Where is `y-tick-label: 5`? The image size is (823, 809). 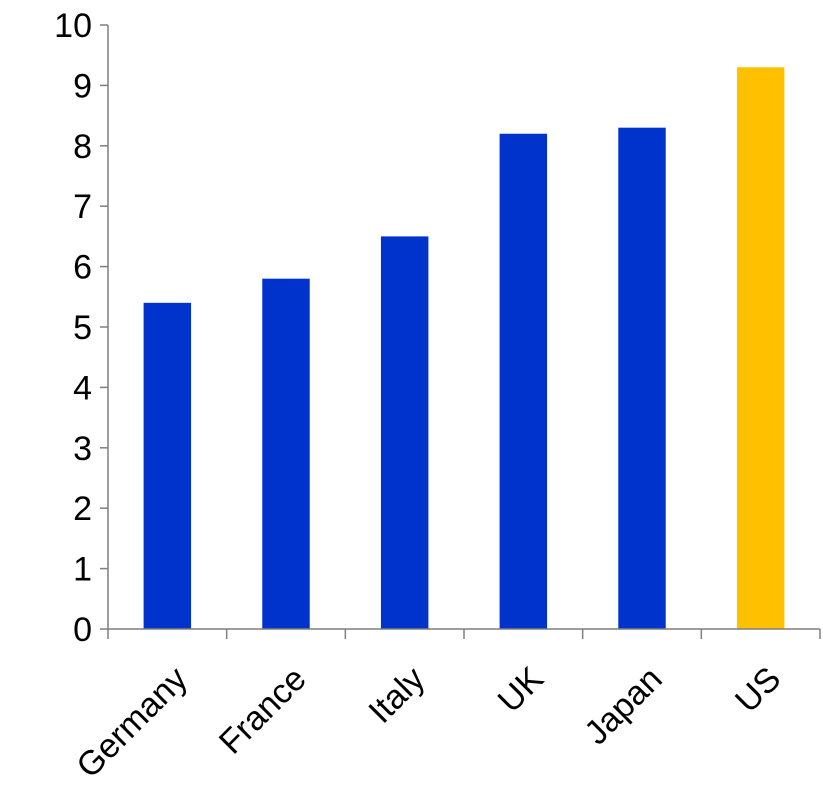 y-tick-label: 5 is located at coordinates (82, 328).